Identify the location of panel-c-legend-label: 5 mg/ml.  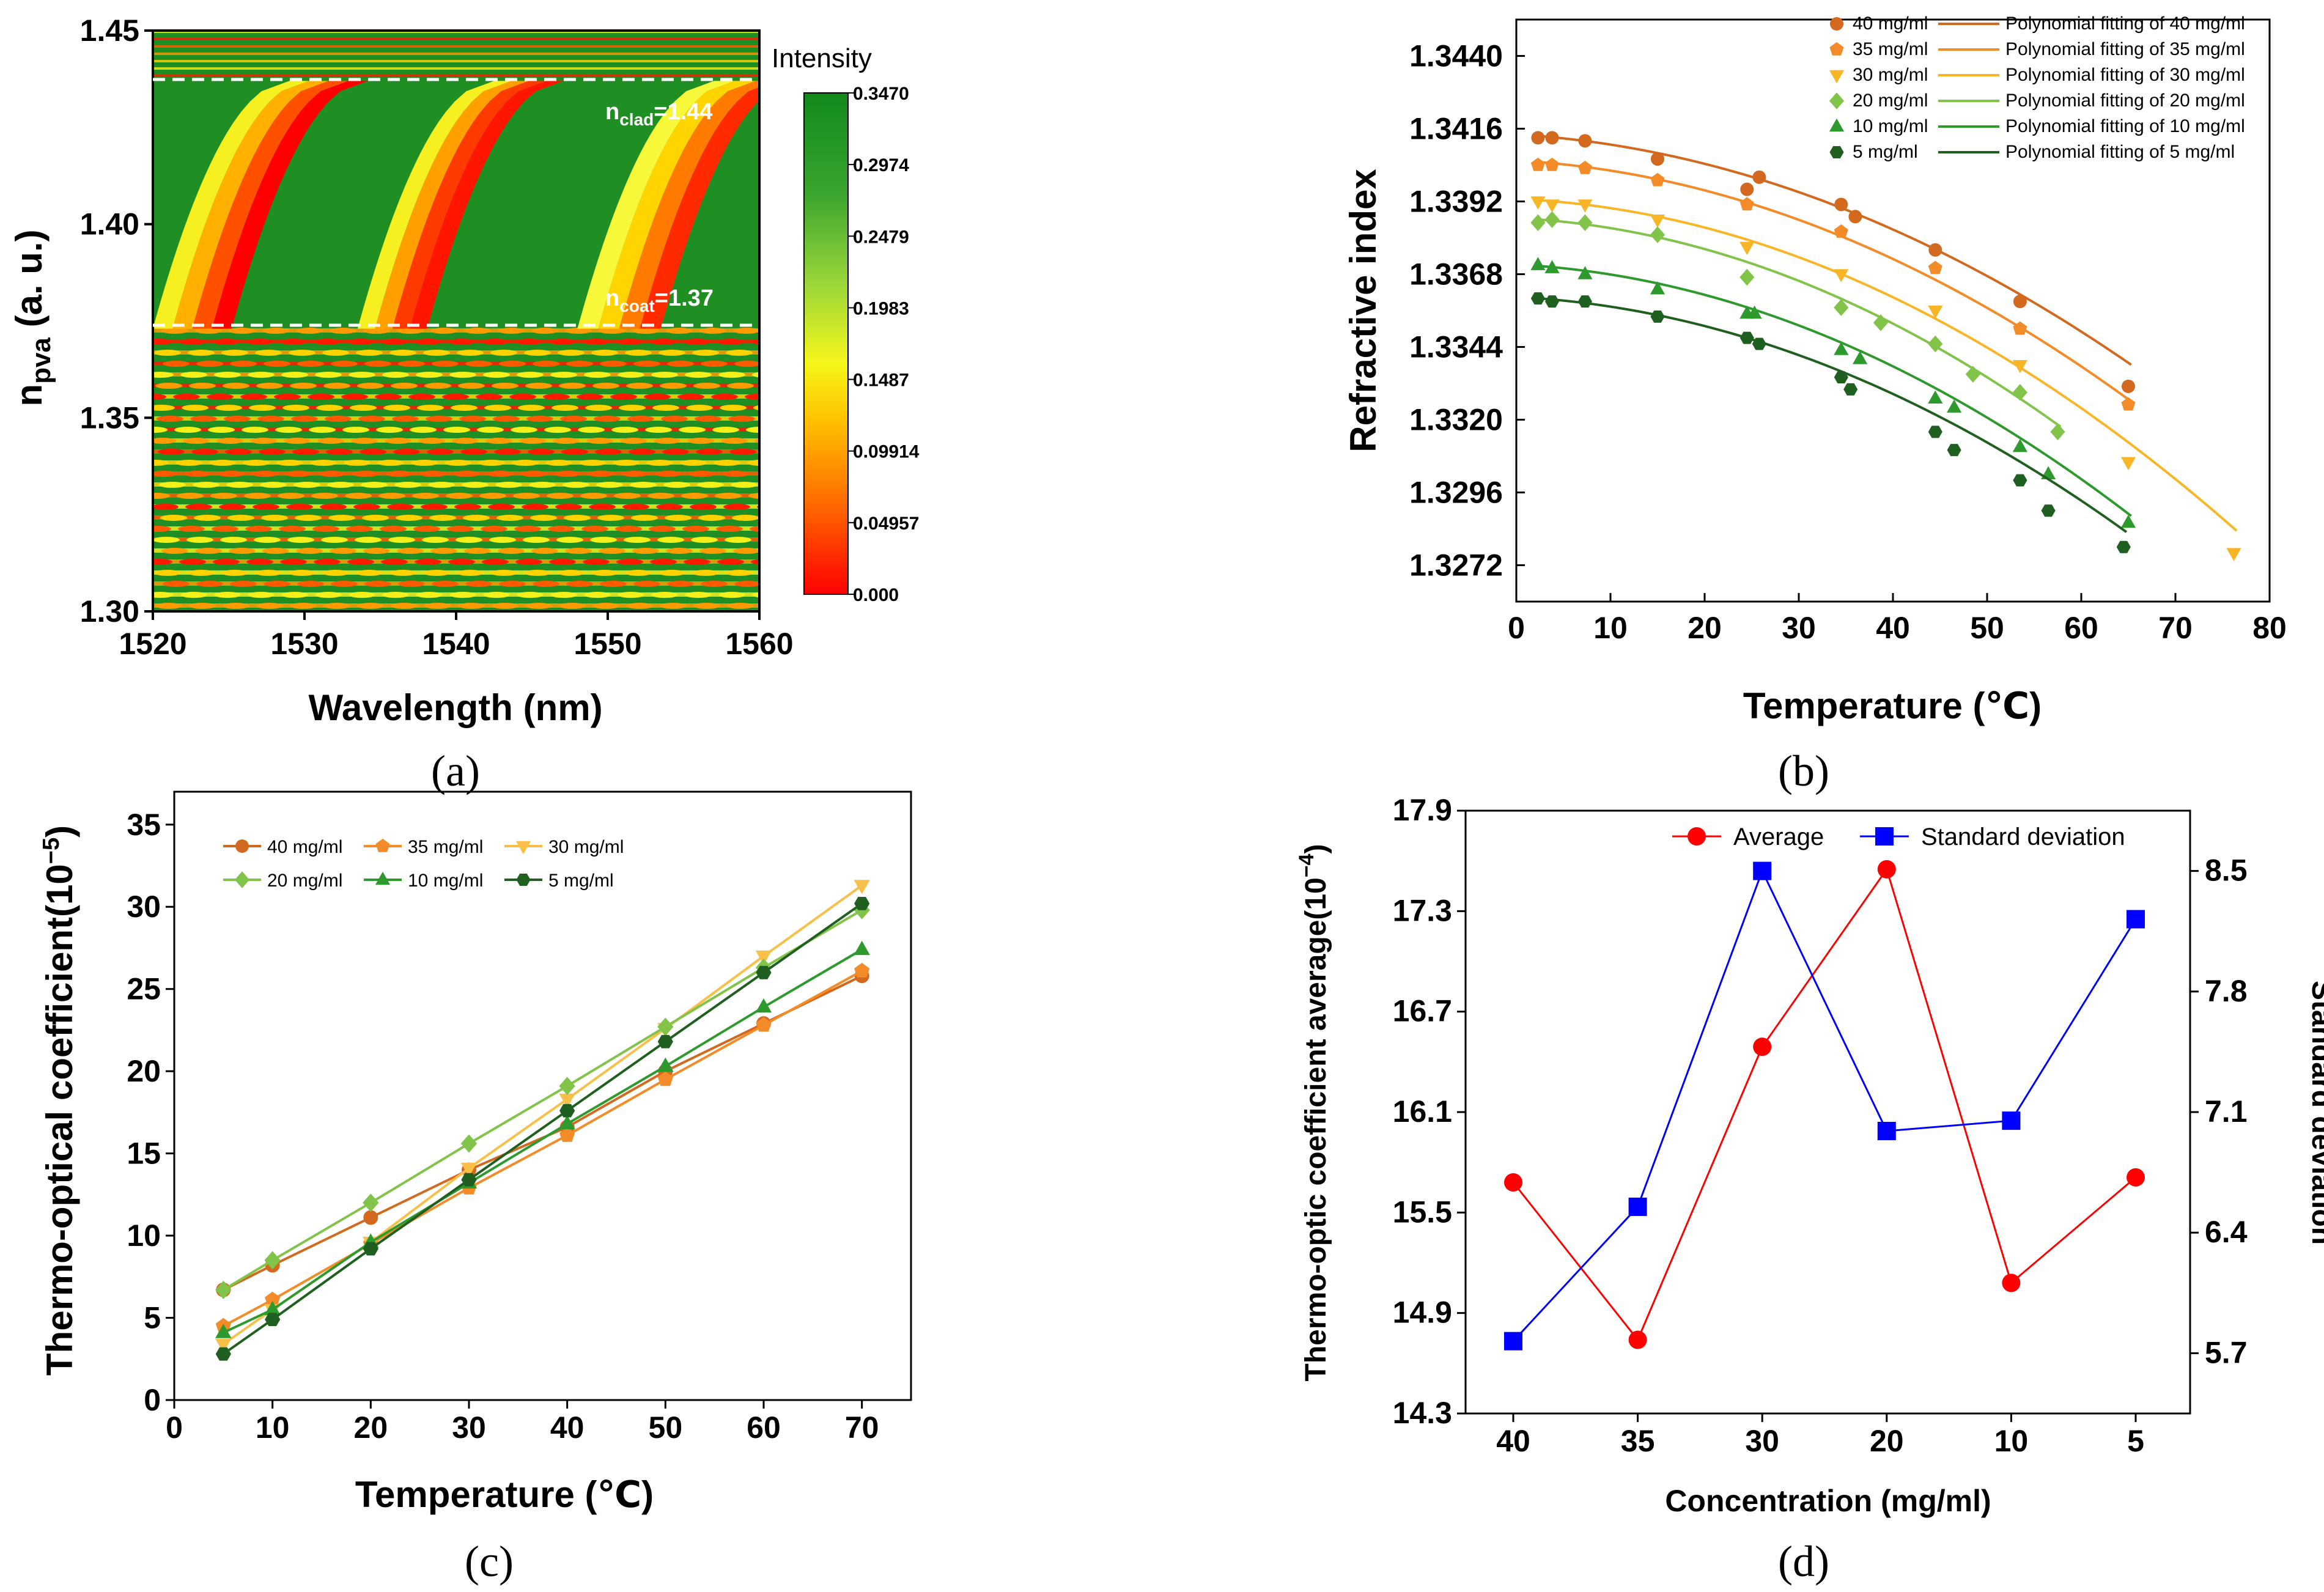
(581, 881).